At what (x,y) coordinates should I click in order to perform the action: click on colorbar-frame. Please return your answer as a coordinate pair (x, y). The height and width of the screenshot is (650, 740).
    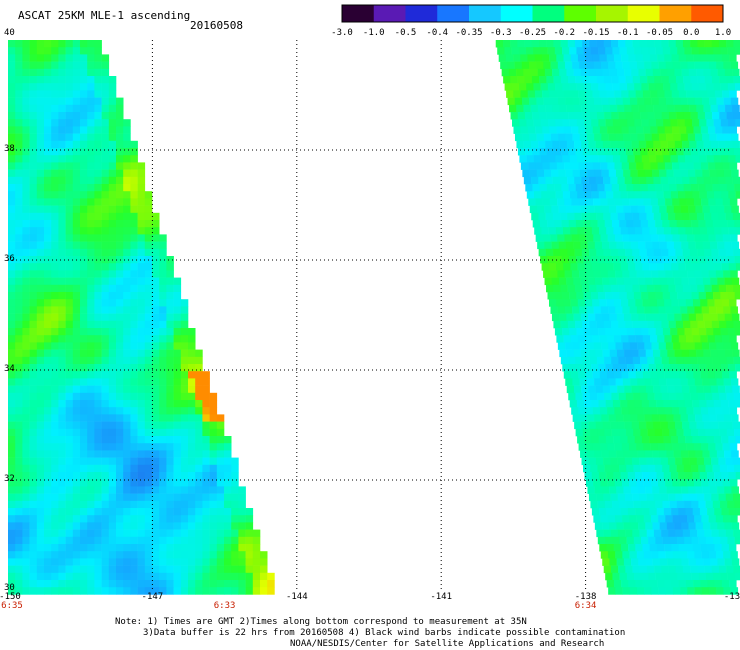
    Looking at the image, I should click on (532, 13).